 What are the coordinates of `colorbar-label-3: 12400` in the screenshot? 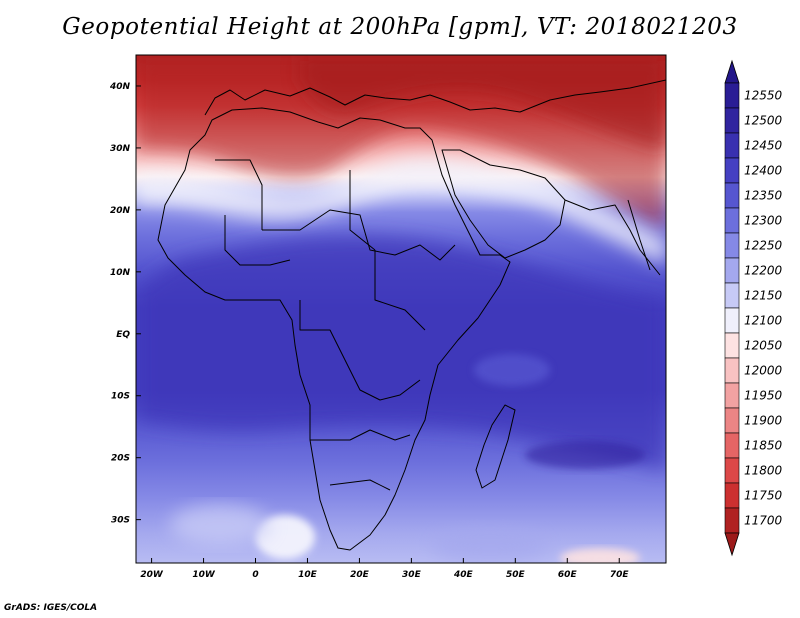 It's located at (763, 171).